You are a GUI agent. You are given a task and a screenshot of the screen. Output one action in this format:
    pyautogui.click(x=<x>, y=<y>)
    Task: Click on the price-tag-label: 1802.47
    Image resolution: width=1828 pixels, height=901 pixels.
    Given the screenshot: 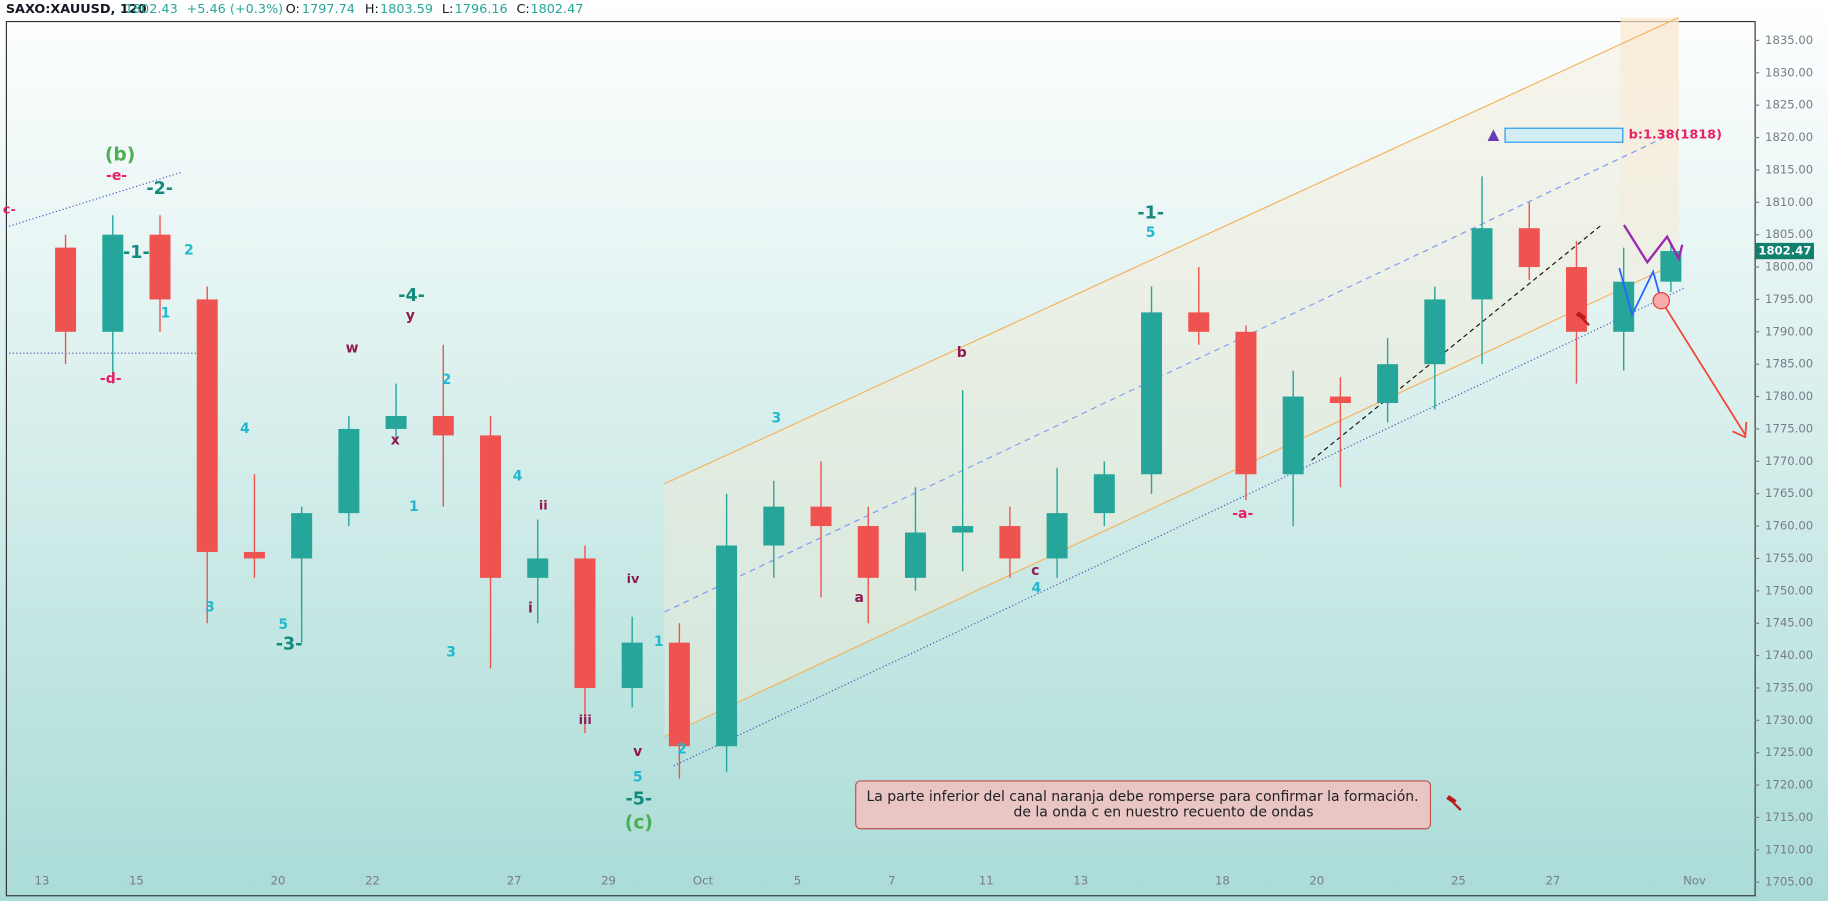 What is the action you would take?
    pyautogui.click(x=1784, y=251)
    